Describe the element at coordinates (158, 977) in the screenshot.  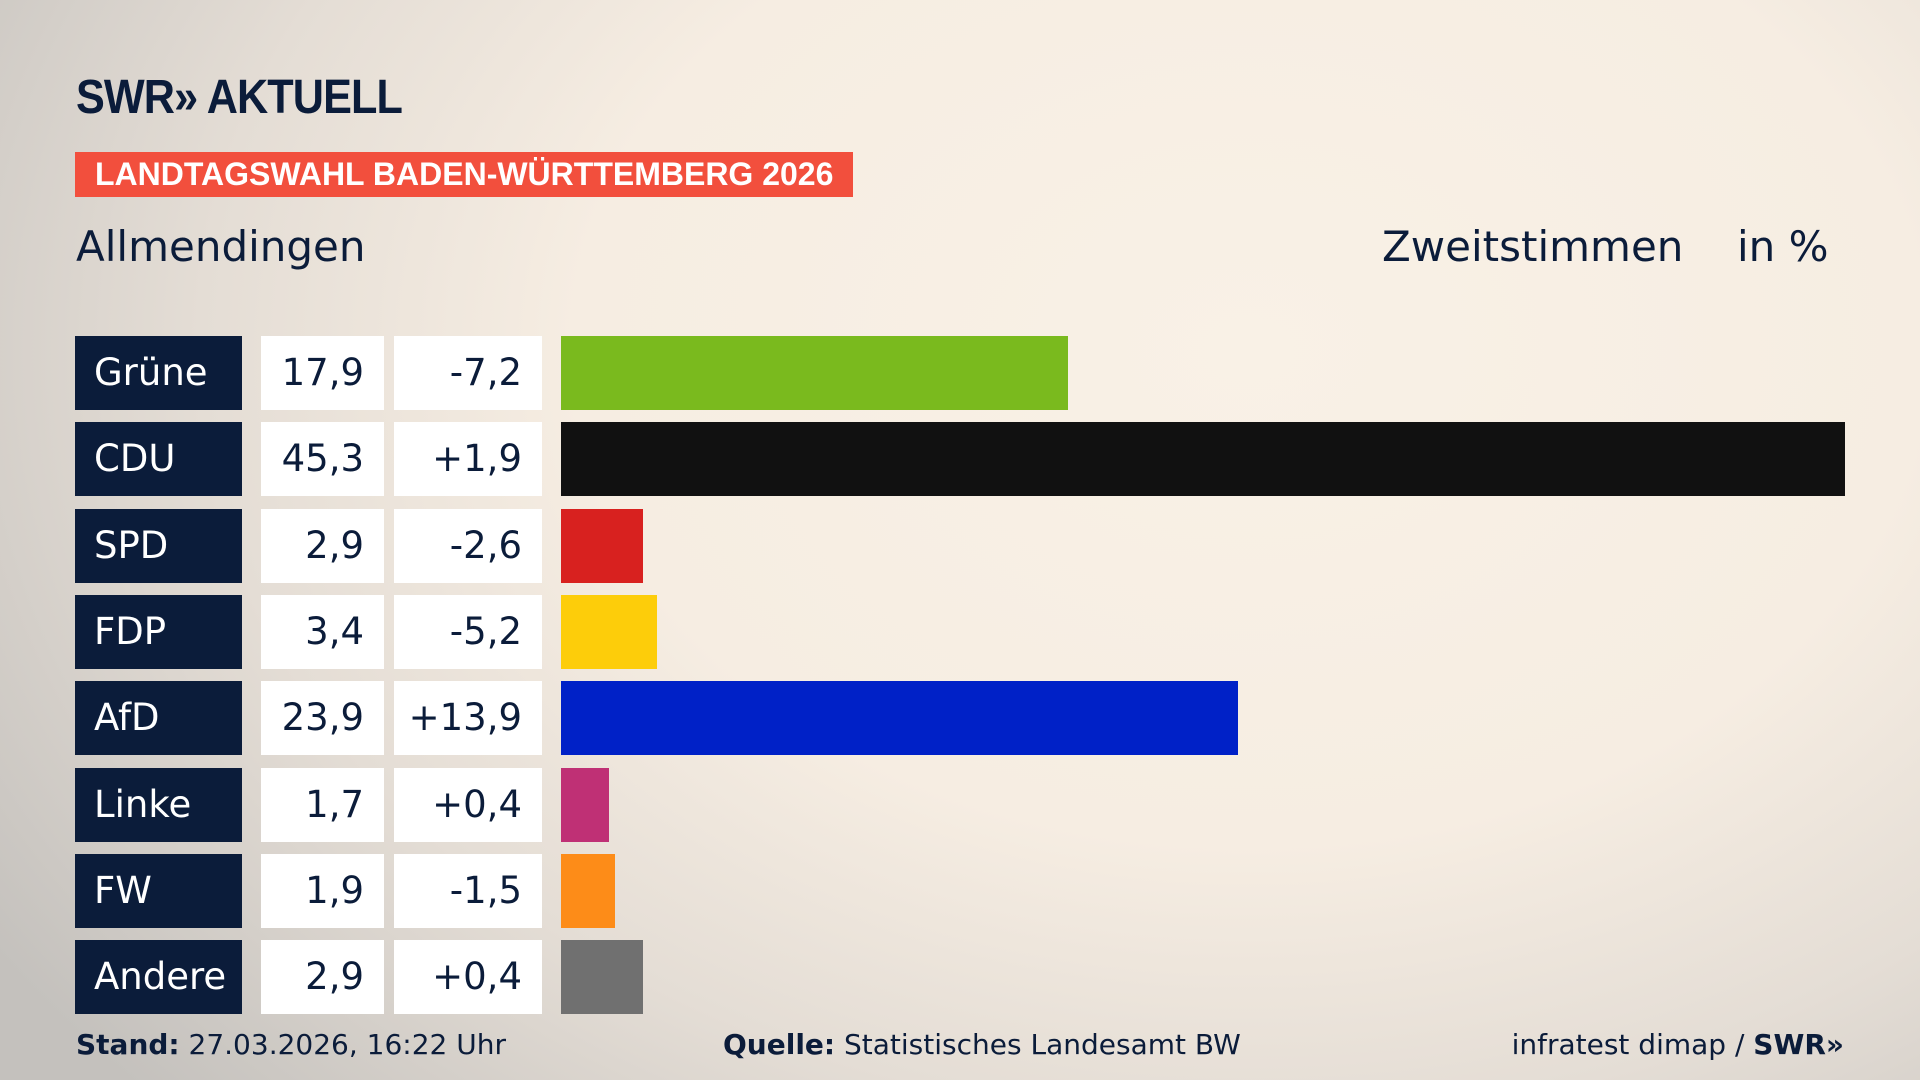
I see `party-name: Andere` at that location.